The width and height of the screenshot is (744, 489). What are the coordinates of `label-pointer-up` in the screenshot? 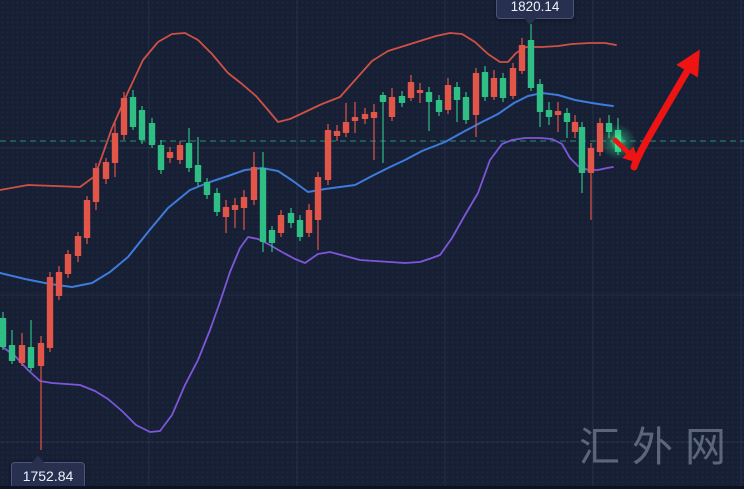 It's located at (38, 459).